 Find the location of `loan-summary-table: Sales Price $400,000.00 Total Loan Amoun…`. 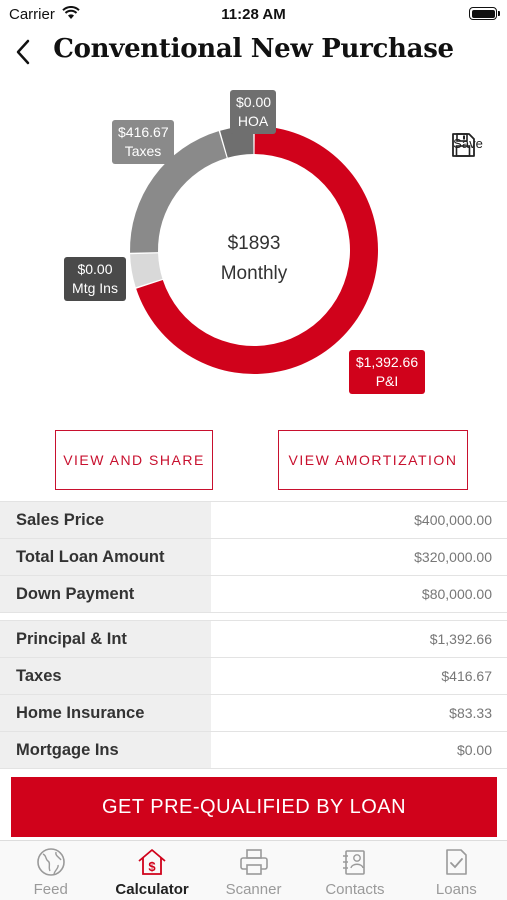

loan-summary-table: Sales Price $400,000.00 Total Loan Amoun… is located at coordinates (253, 557).